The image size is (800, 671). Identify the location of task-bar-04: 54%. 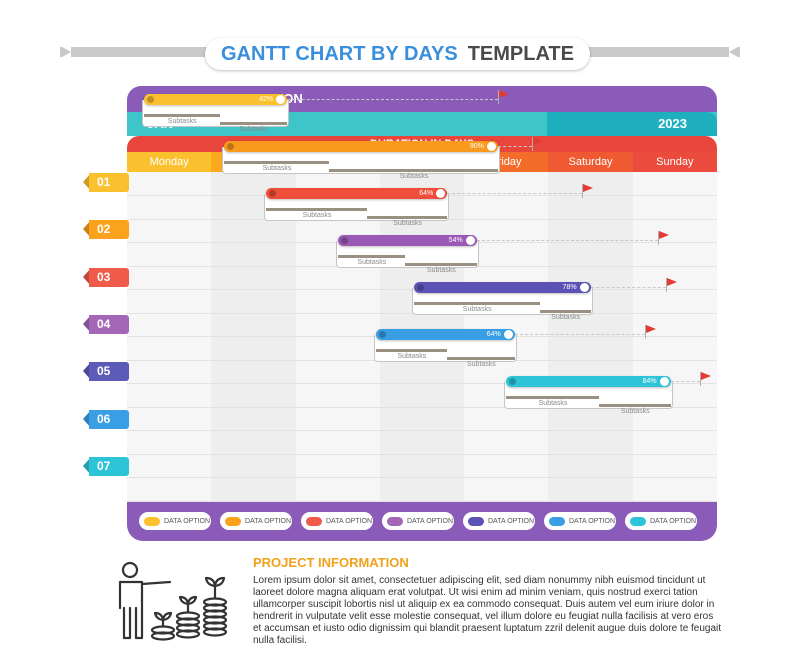
(407, 240).